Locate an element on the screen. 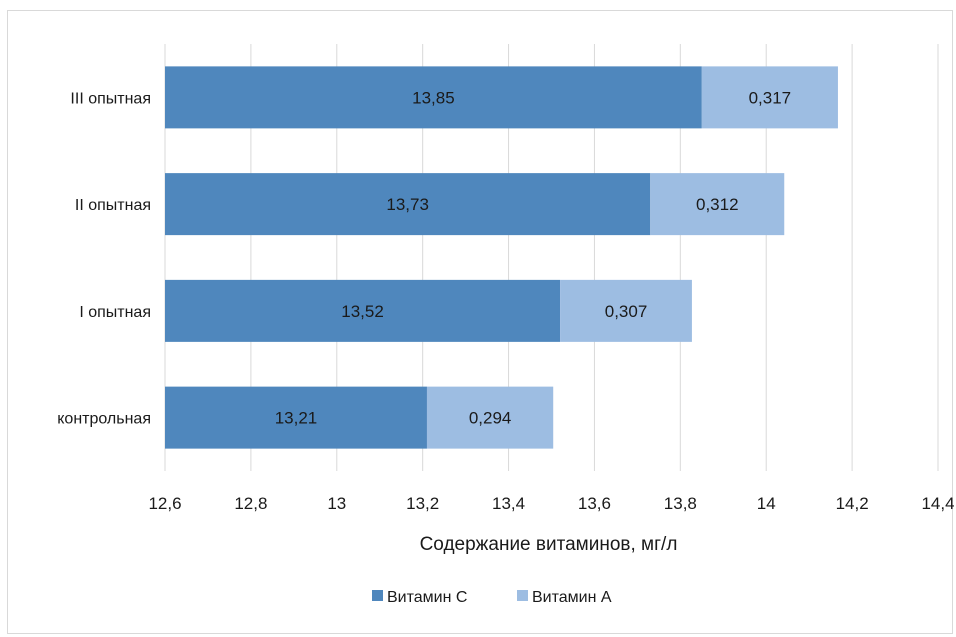  data-label: 0,317 is located at coordinates (770, 97).